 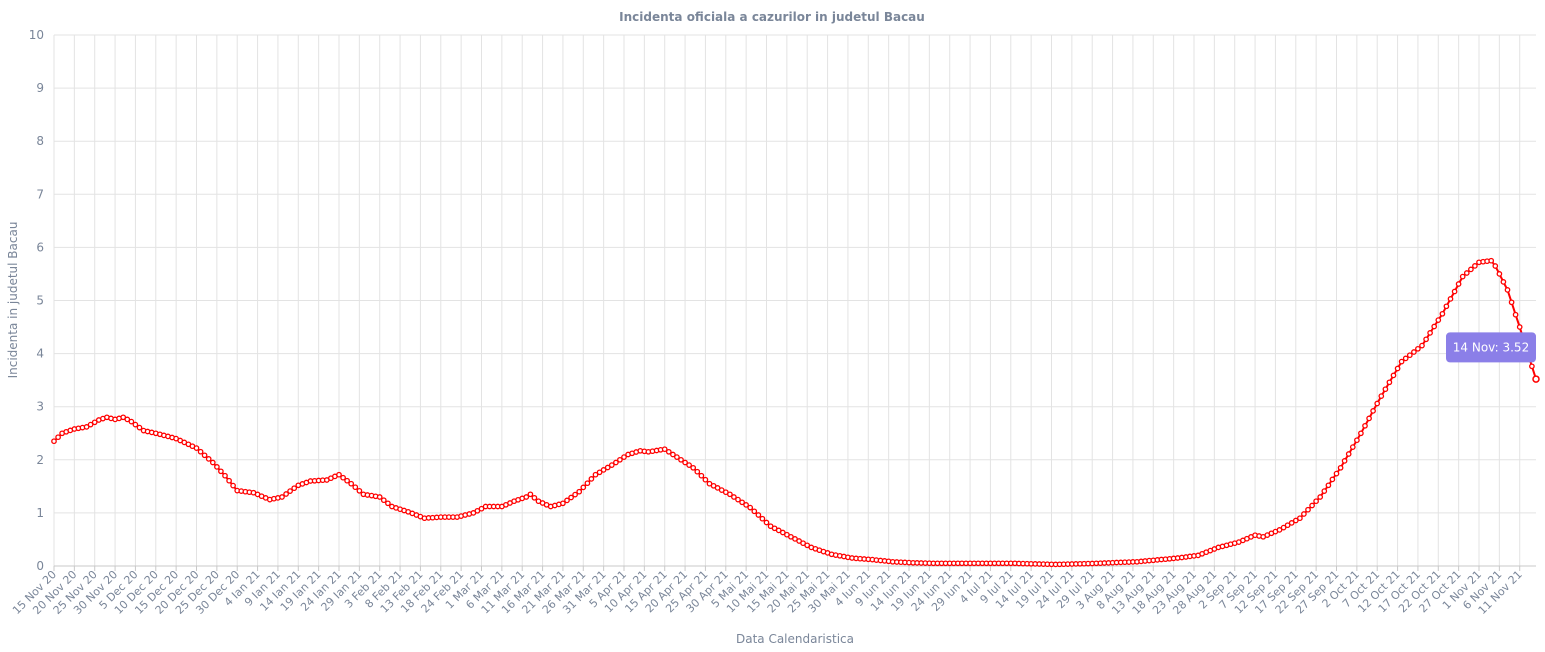 I want to click on x-axis-title: Data Calendaristica, so click(x=795, y=639).